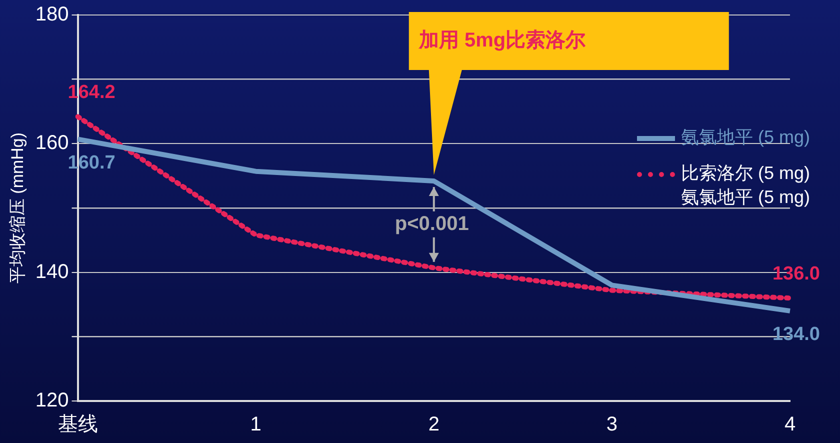  Describe the element at coordinates (745, 185) in the screenshot. I see `legend-label: 比索洛尔 (5 mg) 氨氯地平 (5 mg)` at that location.